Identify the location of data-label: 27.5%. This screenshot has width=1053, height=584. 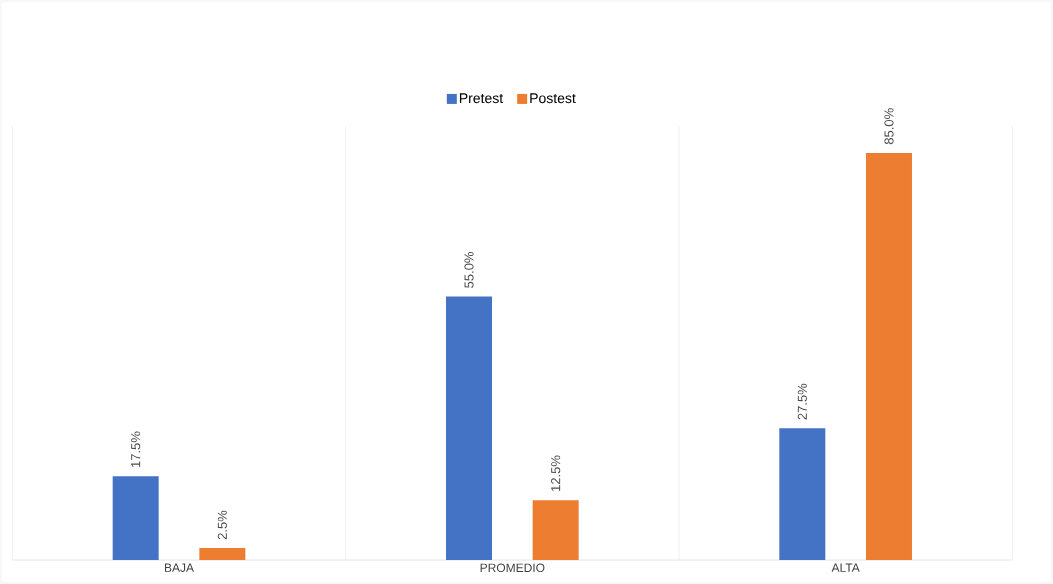
(802, 401).